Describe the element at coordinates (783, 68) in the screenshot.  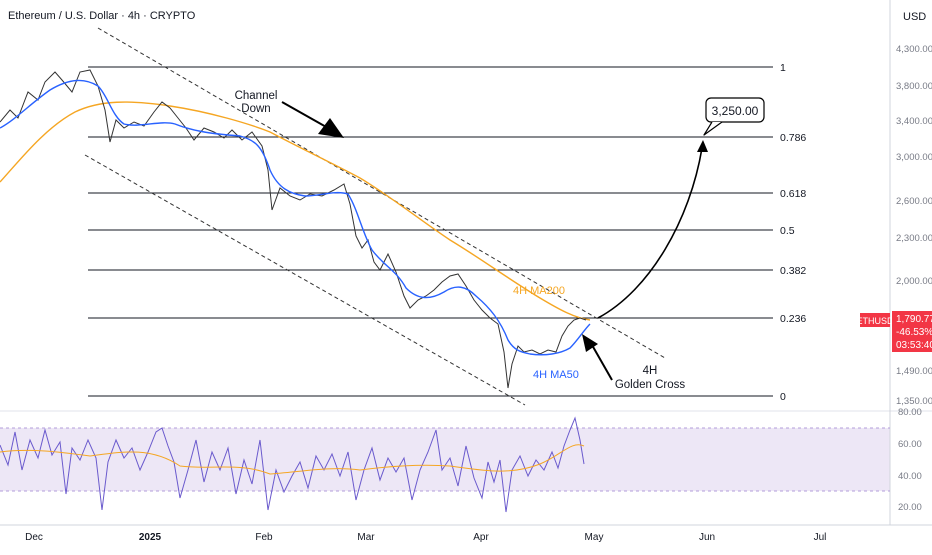
I see `fib-label: 1` at that location.